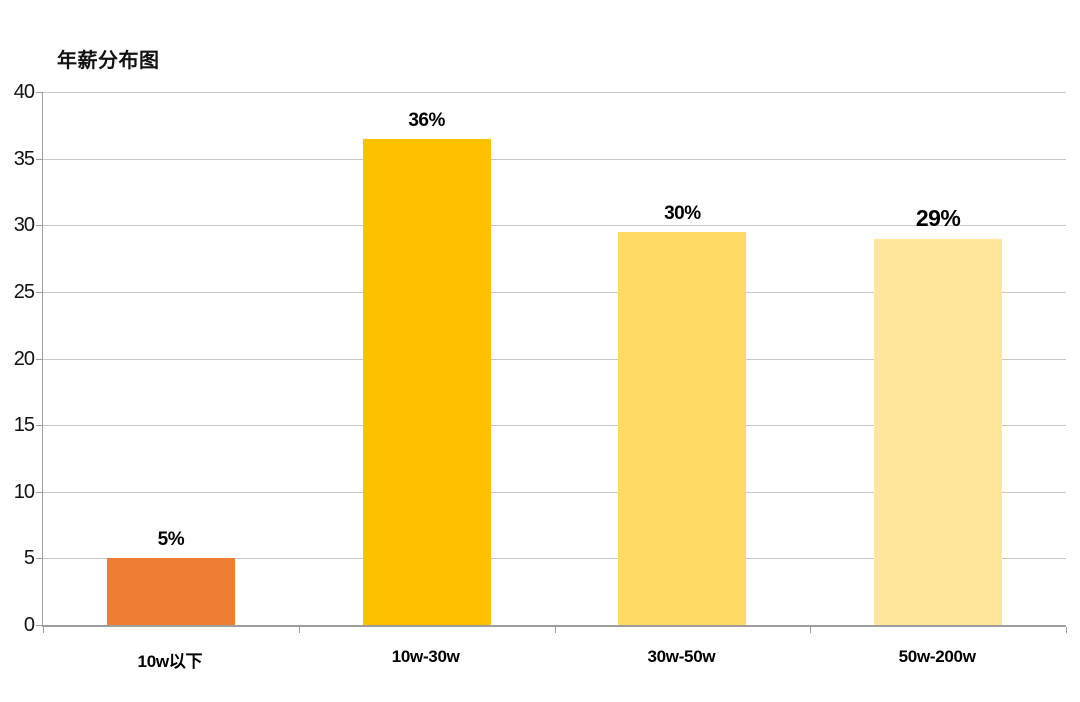  I want to click on x-axis-category-label: 10w-30w, so click(425, 656).